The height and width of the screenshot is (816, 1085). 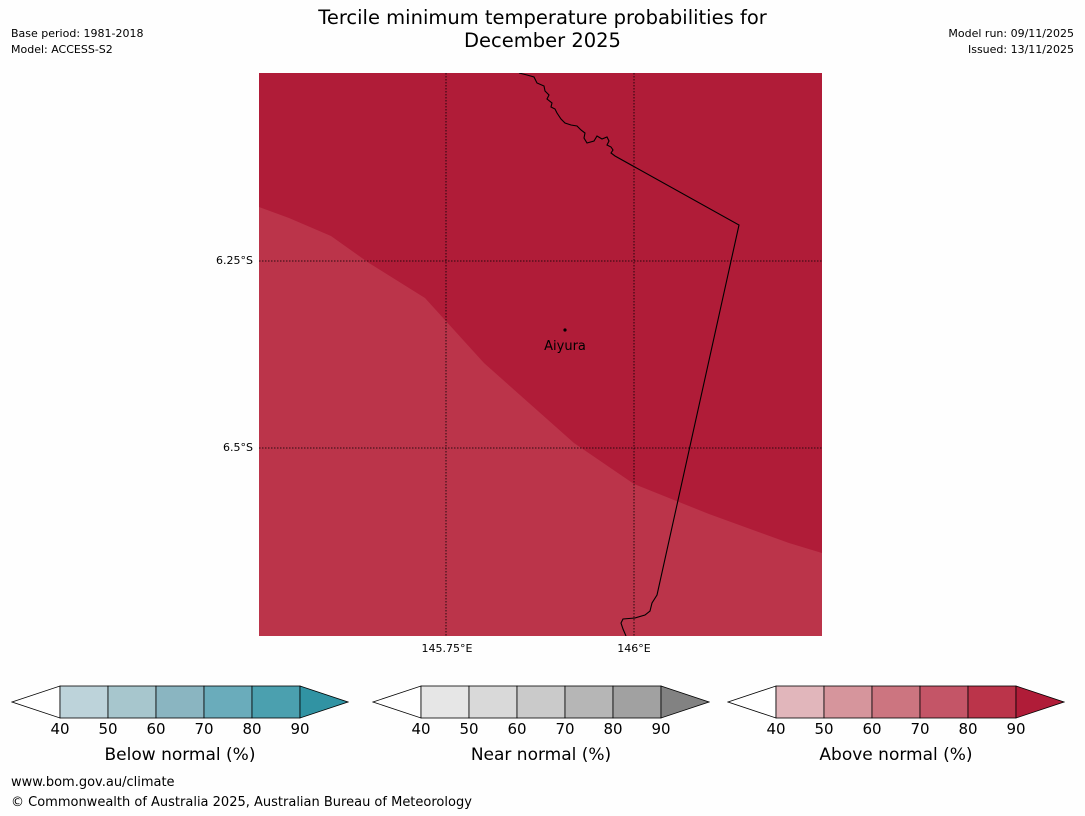 I want to click on metadata-right: Model run: 09/11/2025 Issued: 13/11/2025, so click(x=1011, y=42).